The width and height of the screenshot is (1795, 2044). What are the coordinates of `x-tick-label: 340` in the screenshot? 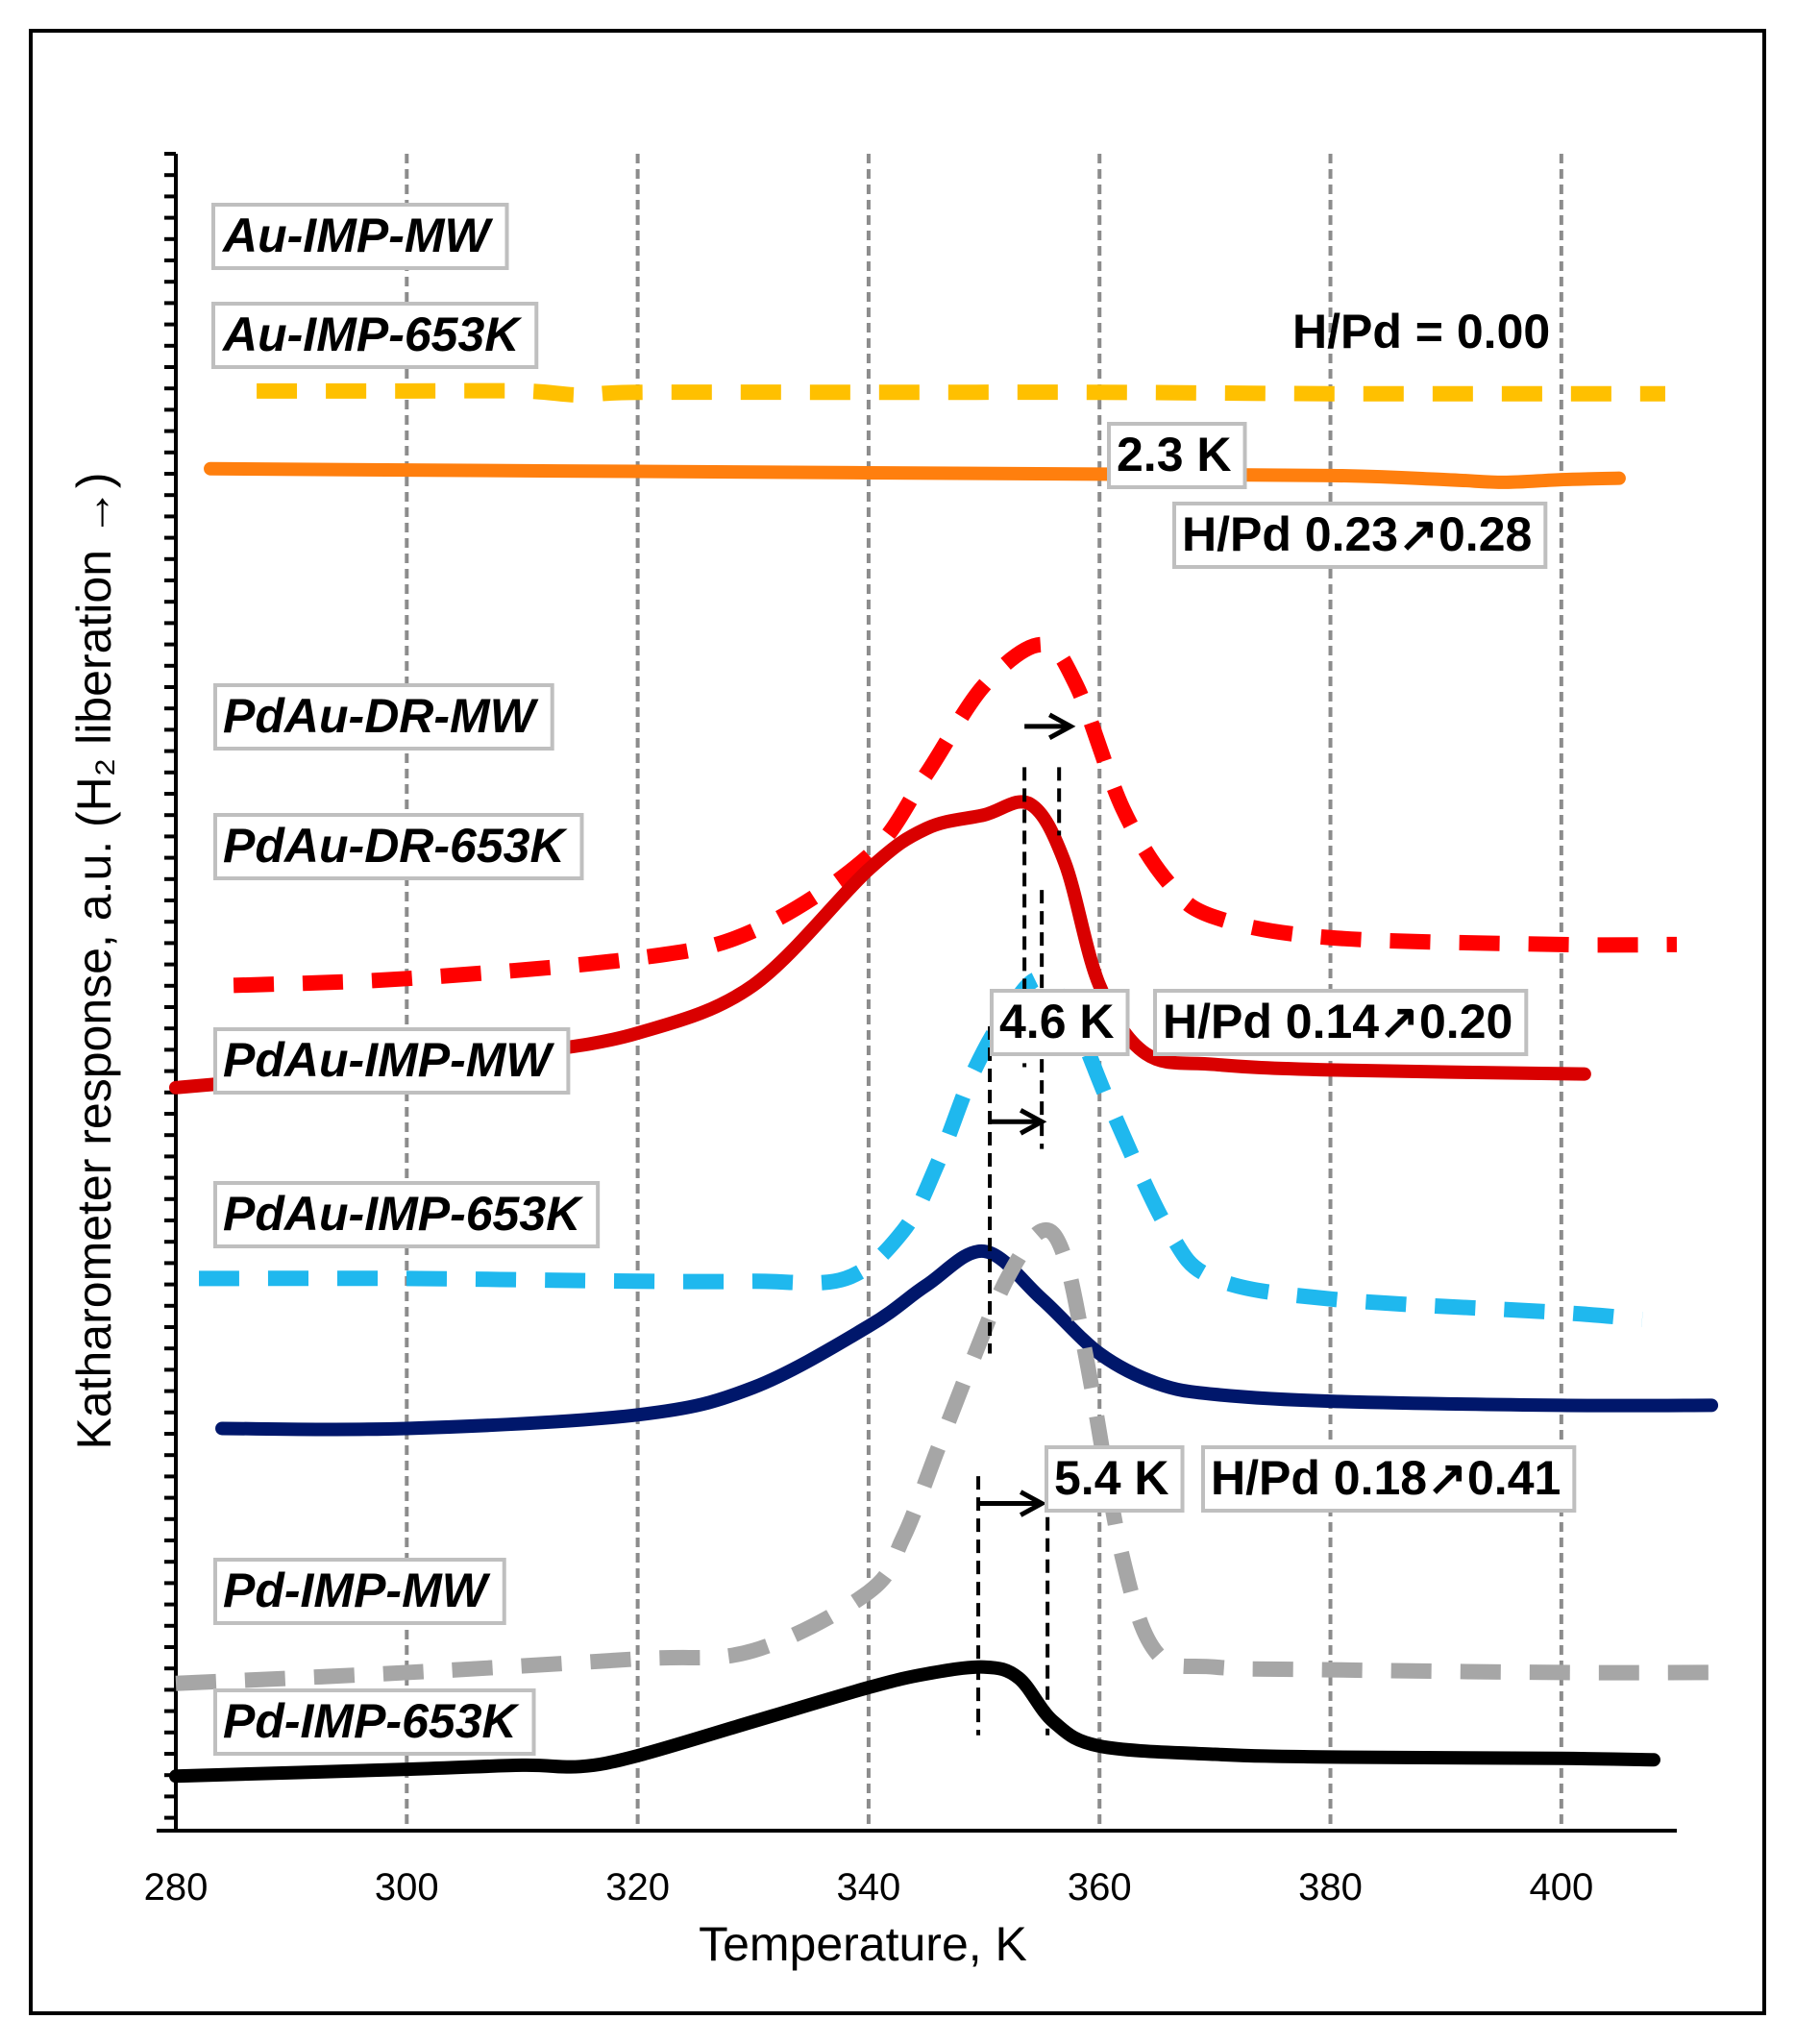 It's located at (869, 1887).